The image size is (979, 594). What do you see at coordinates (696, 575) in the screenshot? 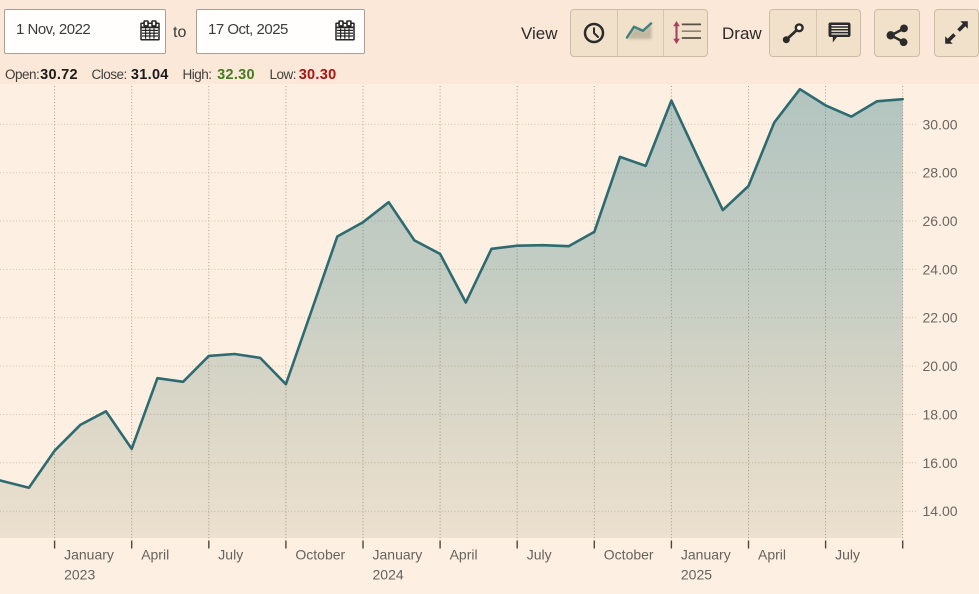
I see `svg-text: 2025` at bounding box center [696, 575].